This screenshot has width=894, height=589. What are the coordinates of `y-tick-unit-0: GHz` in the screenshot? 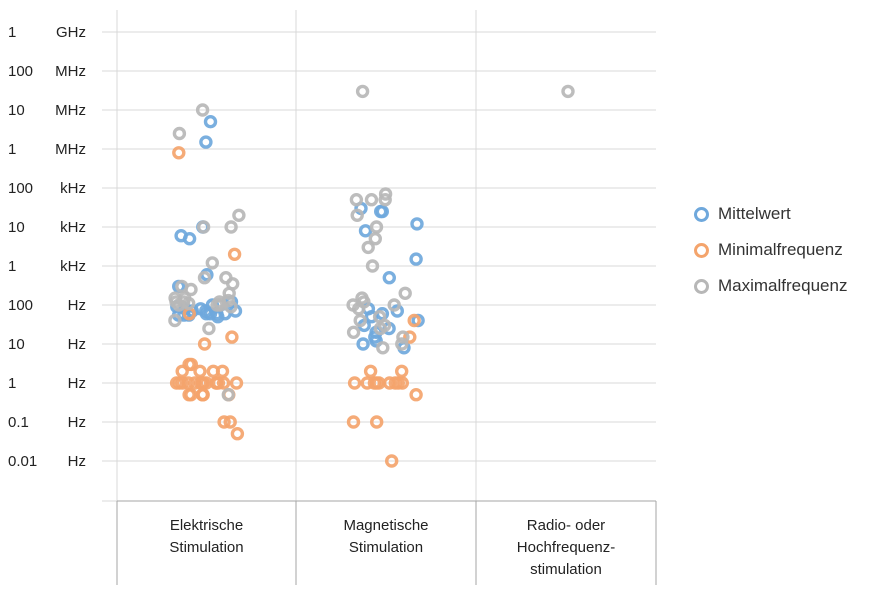 It's located at (71, 32).